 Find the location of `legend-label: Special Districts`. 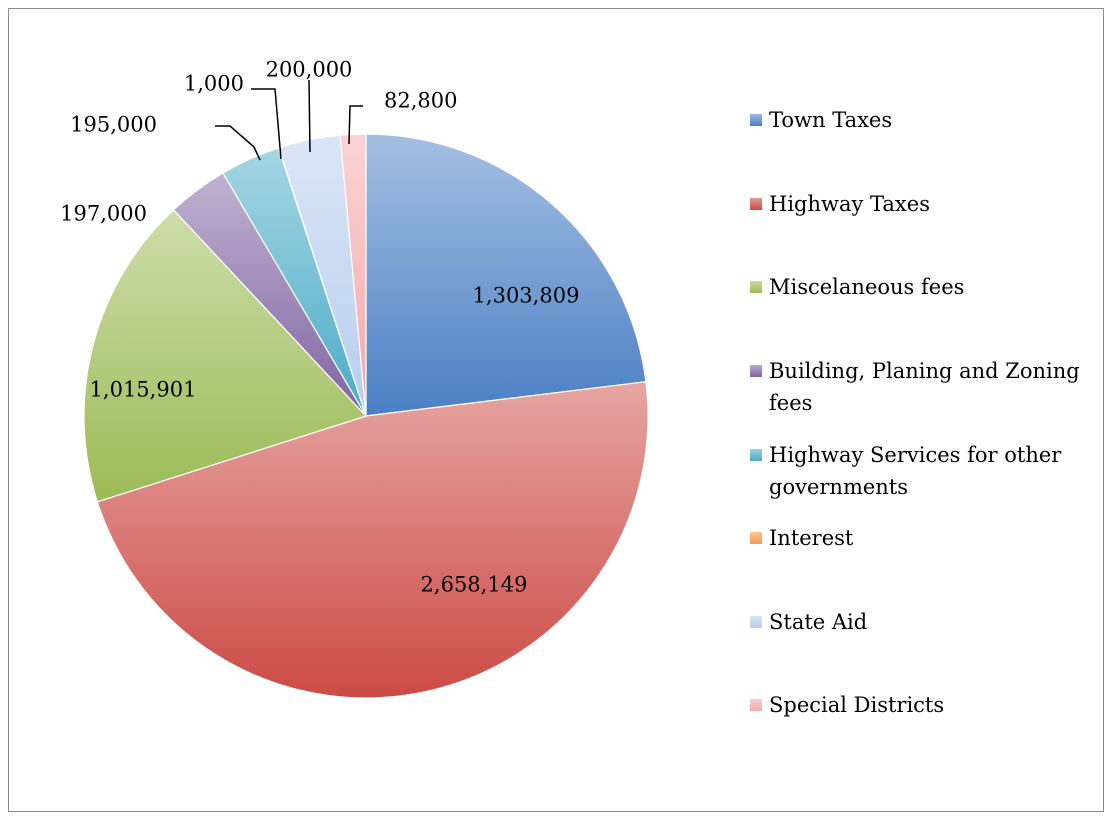

legend-label: Special Districts is located at coordinates (857, 705).